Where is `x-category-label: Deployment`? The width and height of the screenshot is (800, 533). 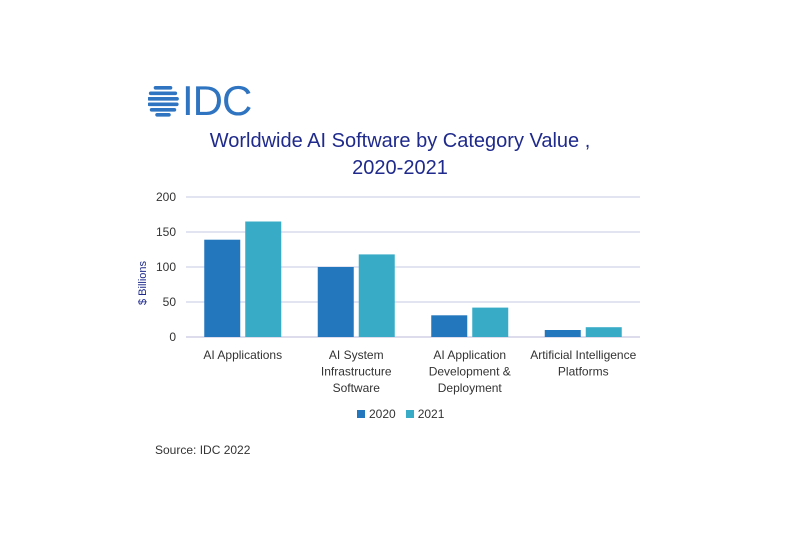
x-category-label: Deployment is located at coordinates (470, 388).